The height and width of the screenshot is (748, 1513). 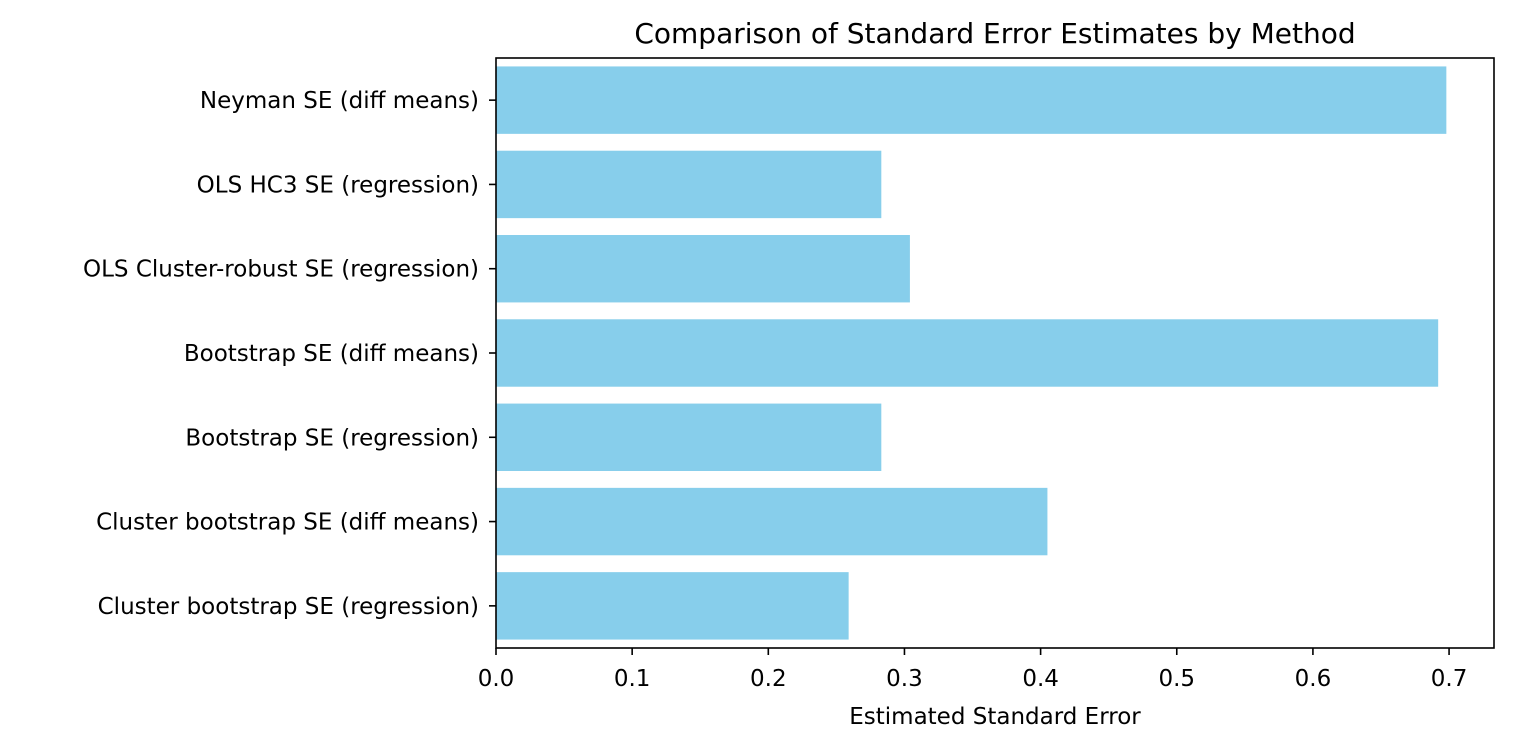 What do you see at coordinates (338, 185) in the screenshot?
I see `y-tick-label: OLS HC3 SE (regression)` at bounding box center [338, 185].